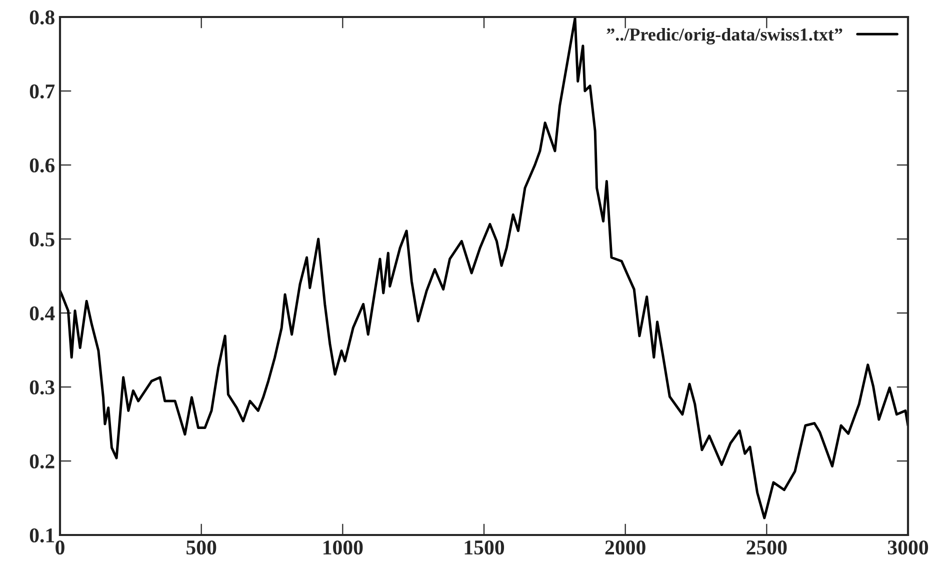 The height and width of the screenshot is (580, 936). Describe the element at coordinates (60, 547) in the screenshot. I see `x-tick-label: 0` at that location.